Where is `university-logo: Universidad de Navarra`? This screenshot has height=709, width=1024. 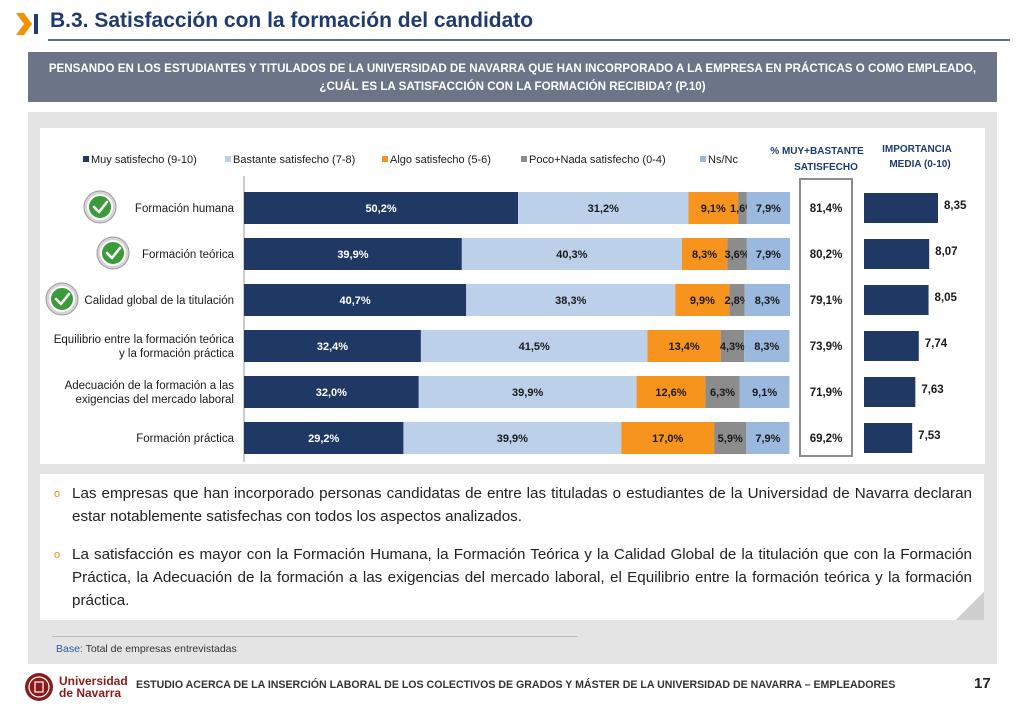 university-logo: Universidad de Navarra is located at coordinates (76, 687).